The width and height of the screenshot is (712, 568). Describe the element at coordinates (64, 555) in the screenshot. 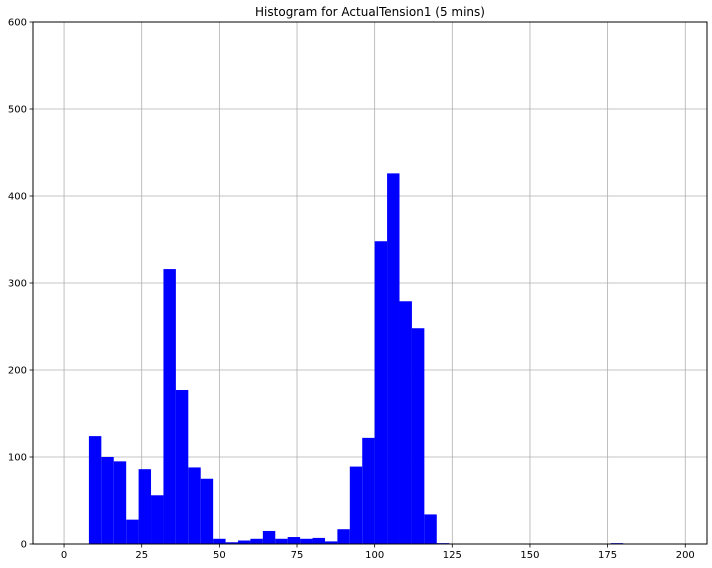

I see `x-tick-label: 0` at that location.